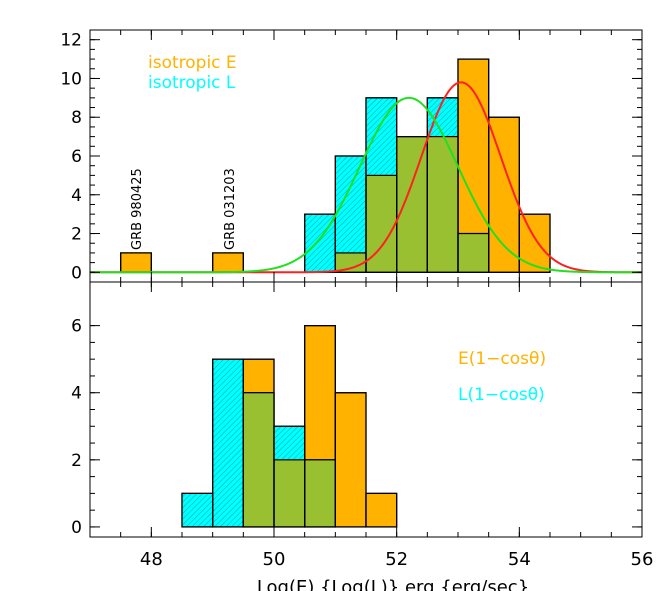 This screenshot has width=668, height=591. I want to click on top-y-tick-label: 4, so click(76, 196).